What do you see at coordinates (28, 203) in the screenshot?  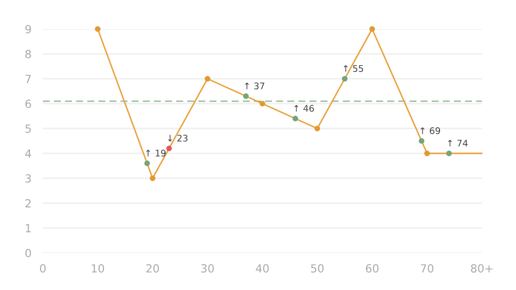 I see `y-tick-label: 2` at bounding box center [28, 203].